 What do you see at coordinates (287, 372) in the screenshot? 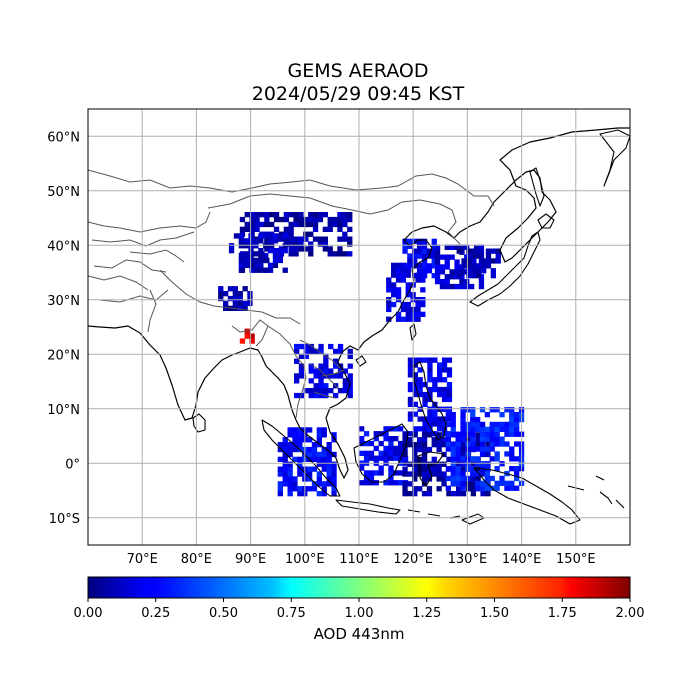
I see `myanmar-border` at bounding box center [287, 372].